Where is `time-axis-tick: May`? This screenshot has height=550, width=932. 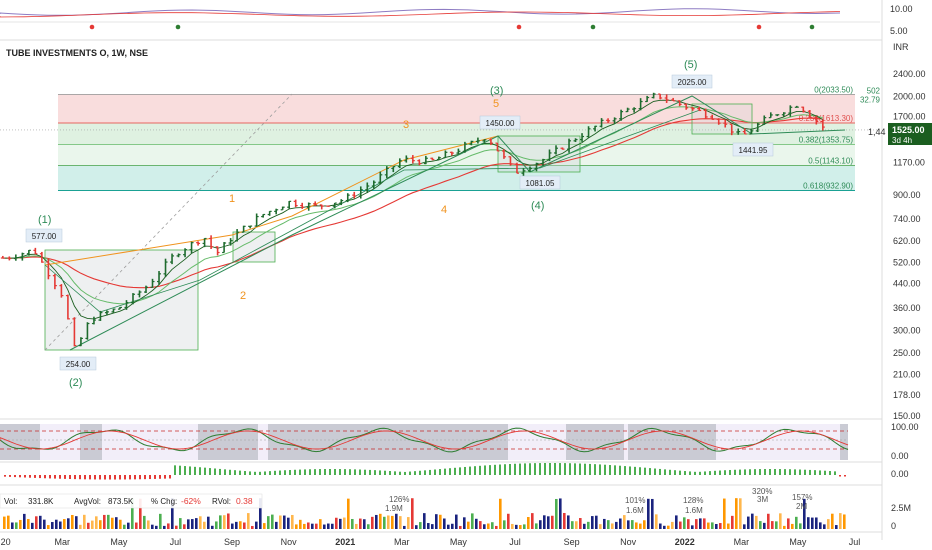 time-axis-tick: May is located at coordinates (798, 542).